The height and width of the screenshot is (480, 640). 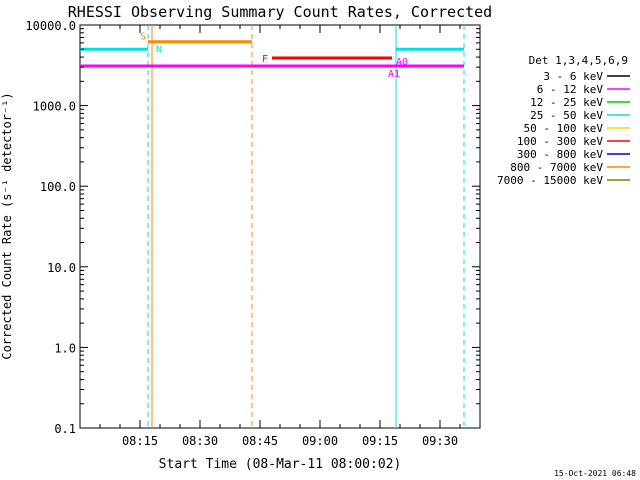 What do you see at coordinates (560, 154) in the screenshot?
I see `legend-label: 300 - 800 keV` at bounding box center [560, 154].